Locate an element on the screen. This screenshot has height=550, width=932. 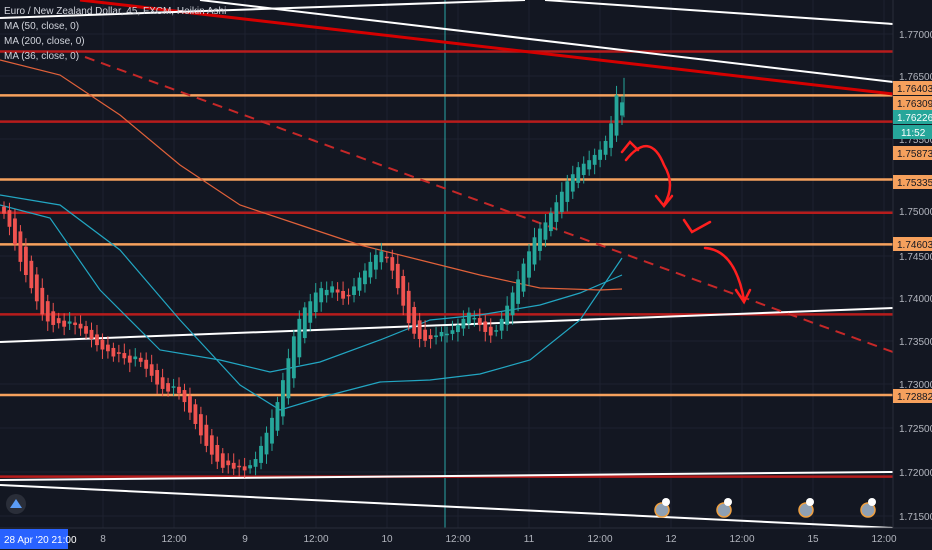
y-tick-label: 1.77000 is located at coordinates (915, 35).